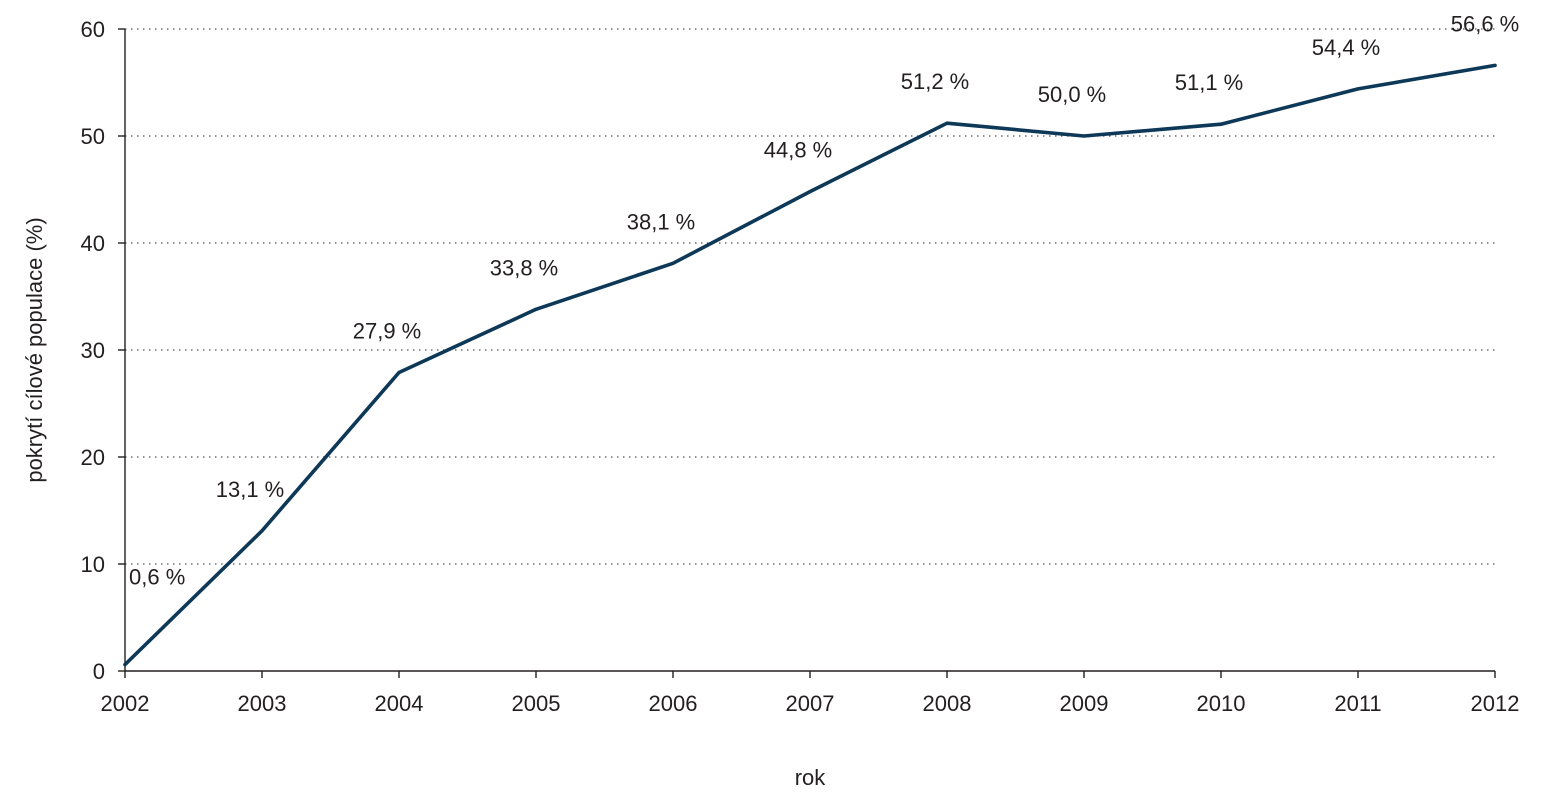 This screenshot has height=800, width=1544. What do you see at coordinates (1485, 23) in the screenshot?
I see `data-label: 56,6 %` at bounding box center [1485, 23].